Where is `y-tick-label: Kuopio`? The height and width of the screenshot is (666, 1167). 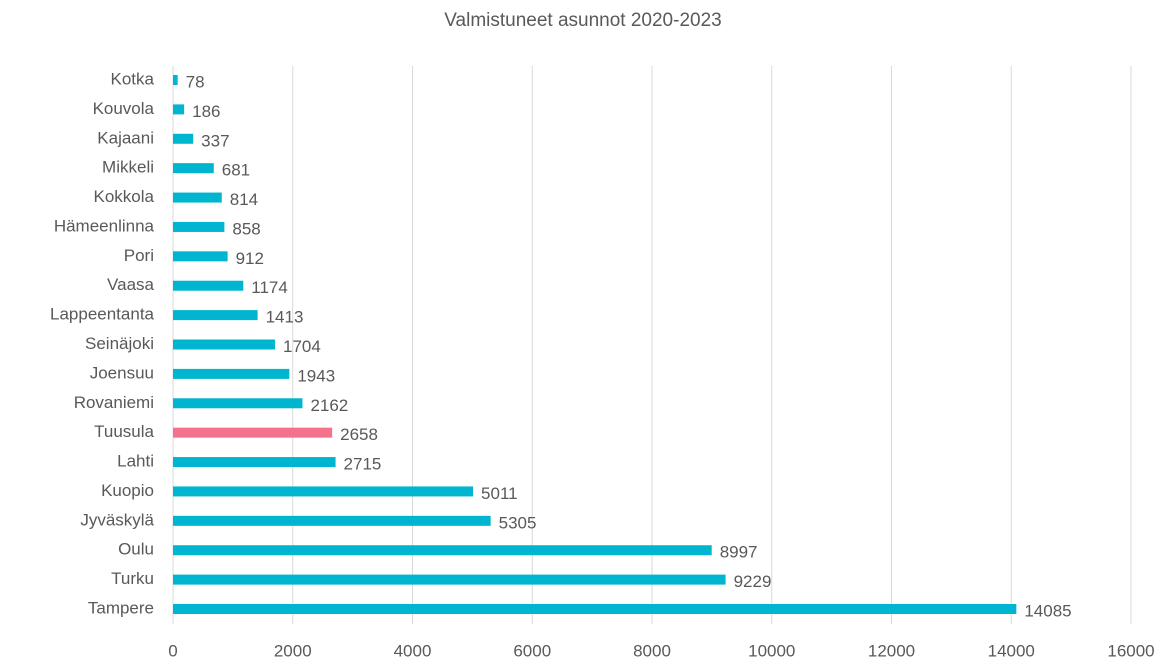 y-tick-label: Kuopio is located at coordinates (127, 490).